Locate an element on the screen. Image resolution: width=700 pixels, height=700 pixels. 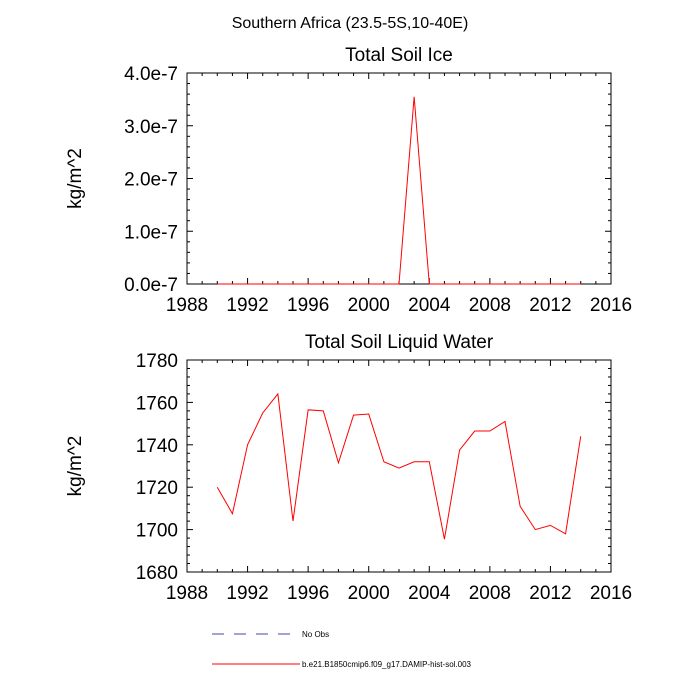
soil-ice-xtick-label: 2008 is located at coordinates (490, 305).